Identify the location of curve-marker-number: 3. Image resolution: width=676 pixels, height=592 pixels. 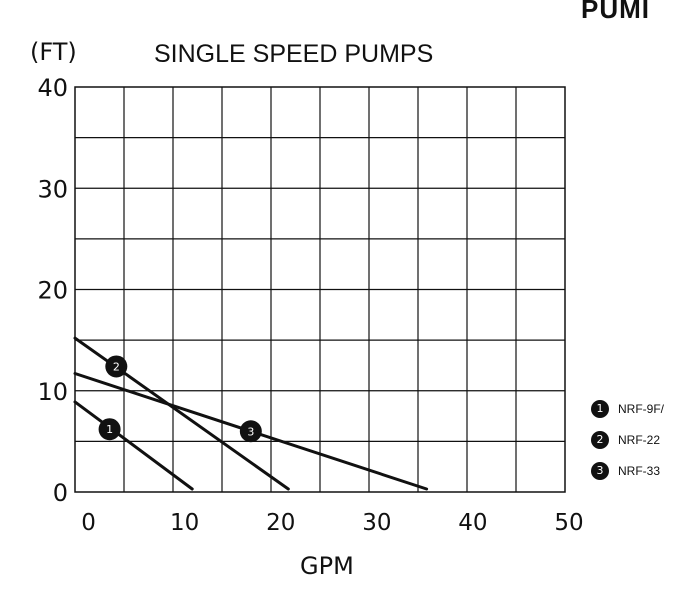
(250, 431).